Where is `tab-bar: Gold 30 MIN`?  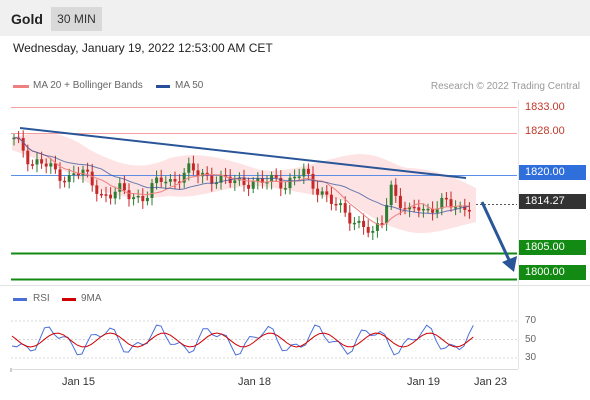
tab-bar: Gold 30 MIN is located at coordinates (295, 18).